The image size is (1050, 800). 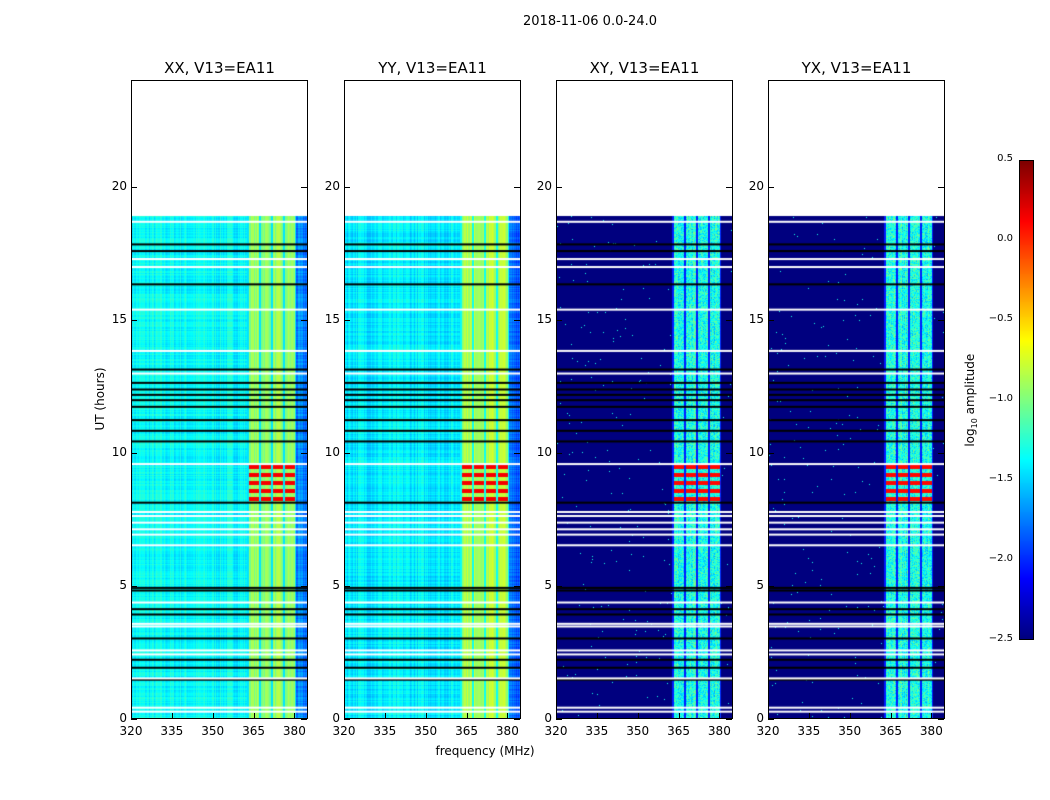 I want to click on colorbar-tick-label: −2.5, so click(x=1000, y=638).